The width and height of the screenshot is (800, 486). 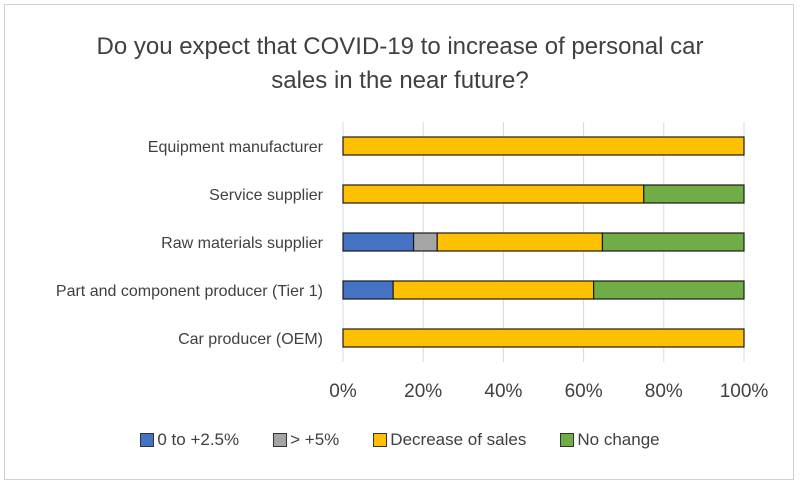 I want to click on legend-item-decrease: Decrease of sales, so click(x=449, y=440).